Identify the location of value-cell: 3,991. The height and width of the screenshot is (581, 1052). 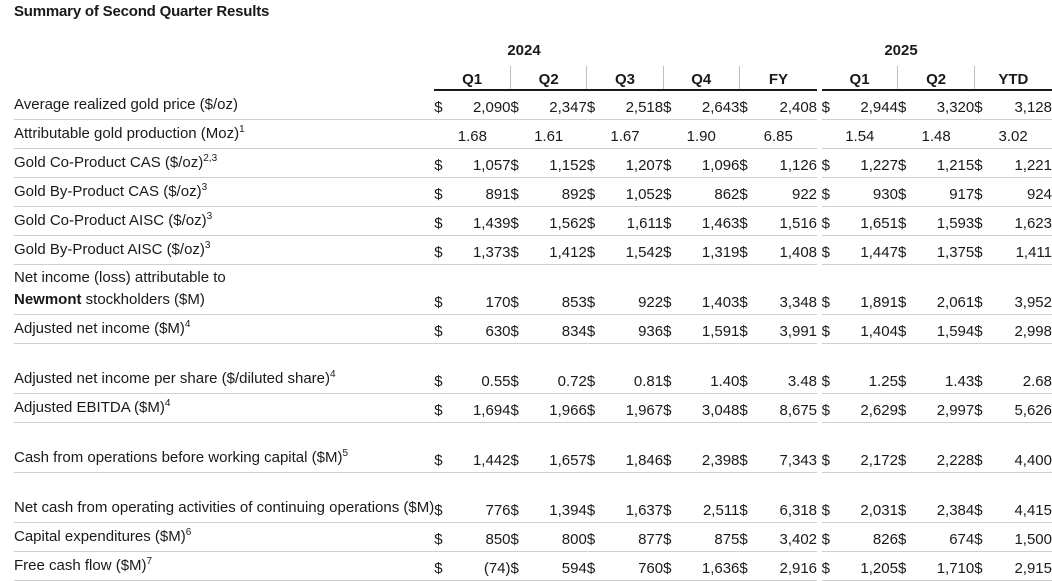
(788, 329).